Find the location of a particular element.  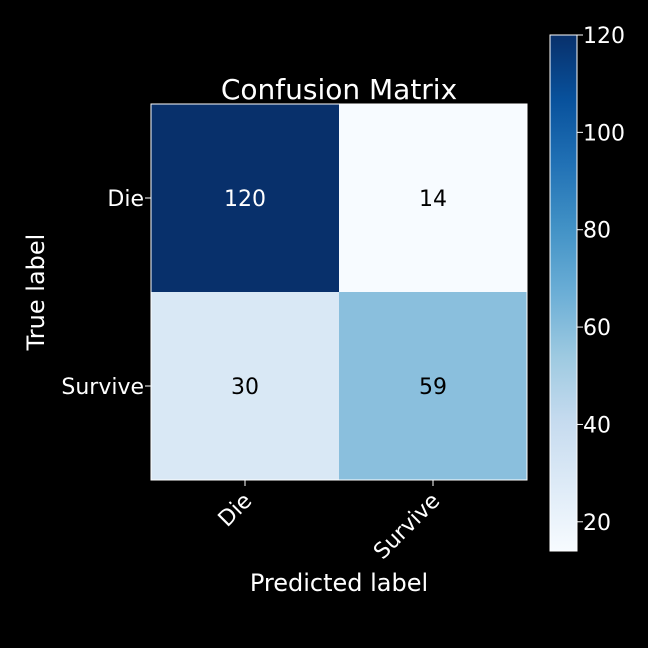

colorbar-tick-label: 60 is located at coordinates (597, 328).